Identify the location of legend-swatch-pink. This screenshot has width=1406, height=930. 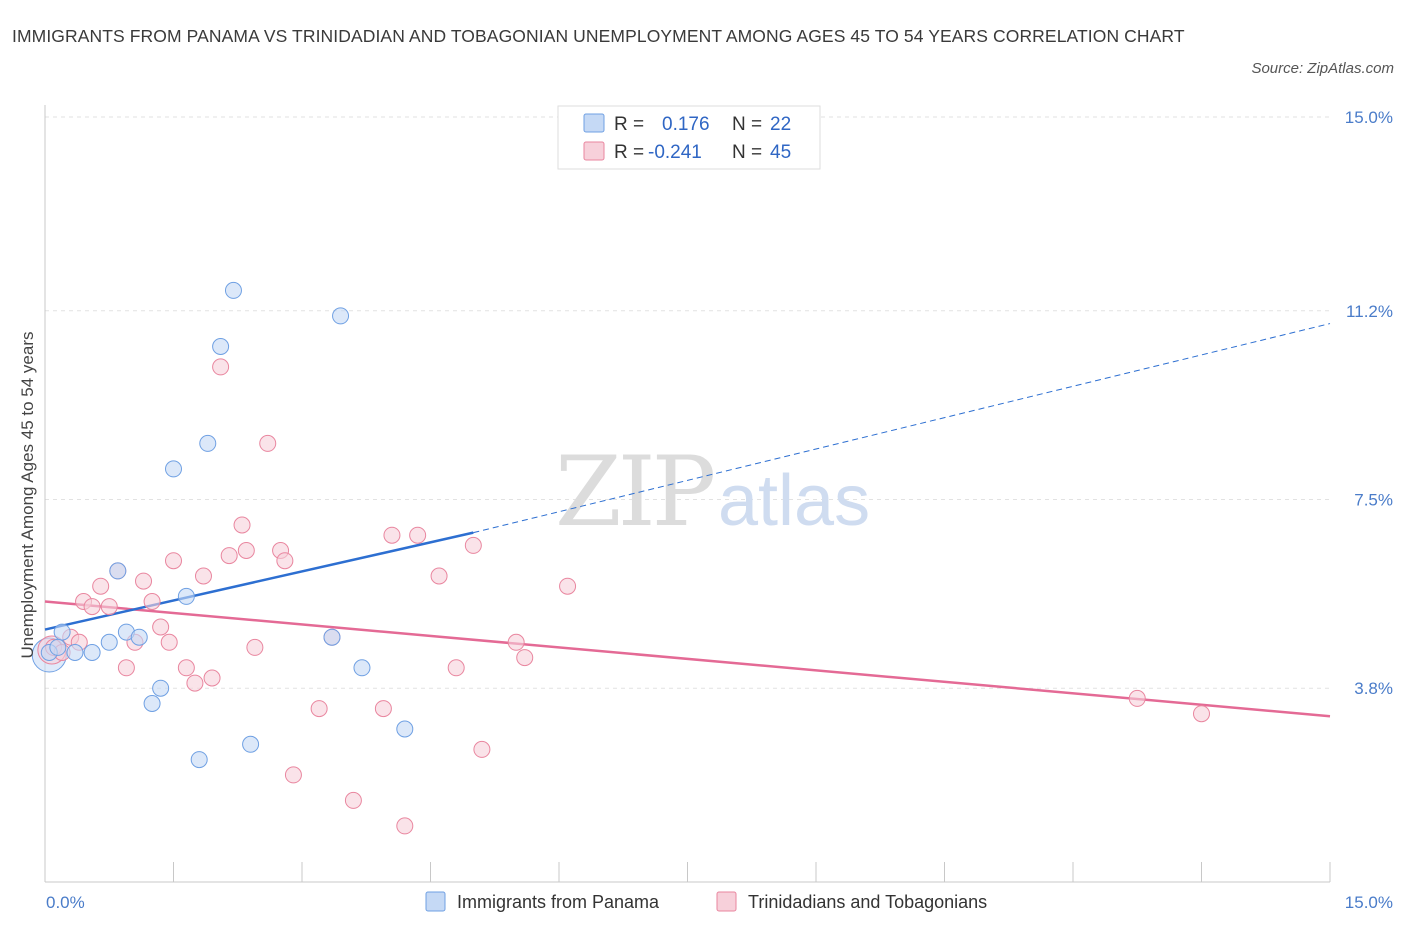
(594, 151).